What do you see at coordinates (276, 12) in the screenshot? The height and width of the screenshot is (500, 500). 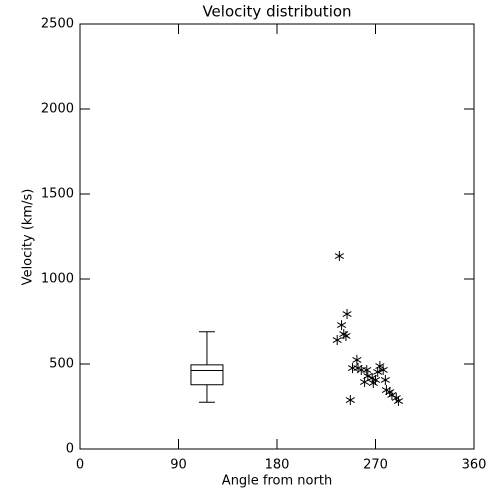 I see `chart-title: Velocity distribution` at bounding box center [276, 12].